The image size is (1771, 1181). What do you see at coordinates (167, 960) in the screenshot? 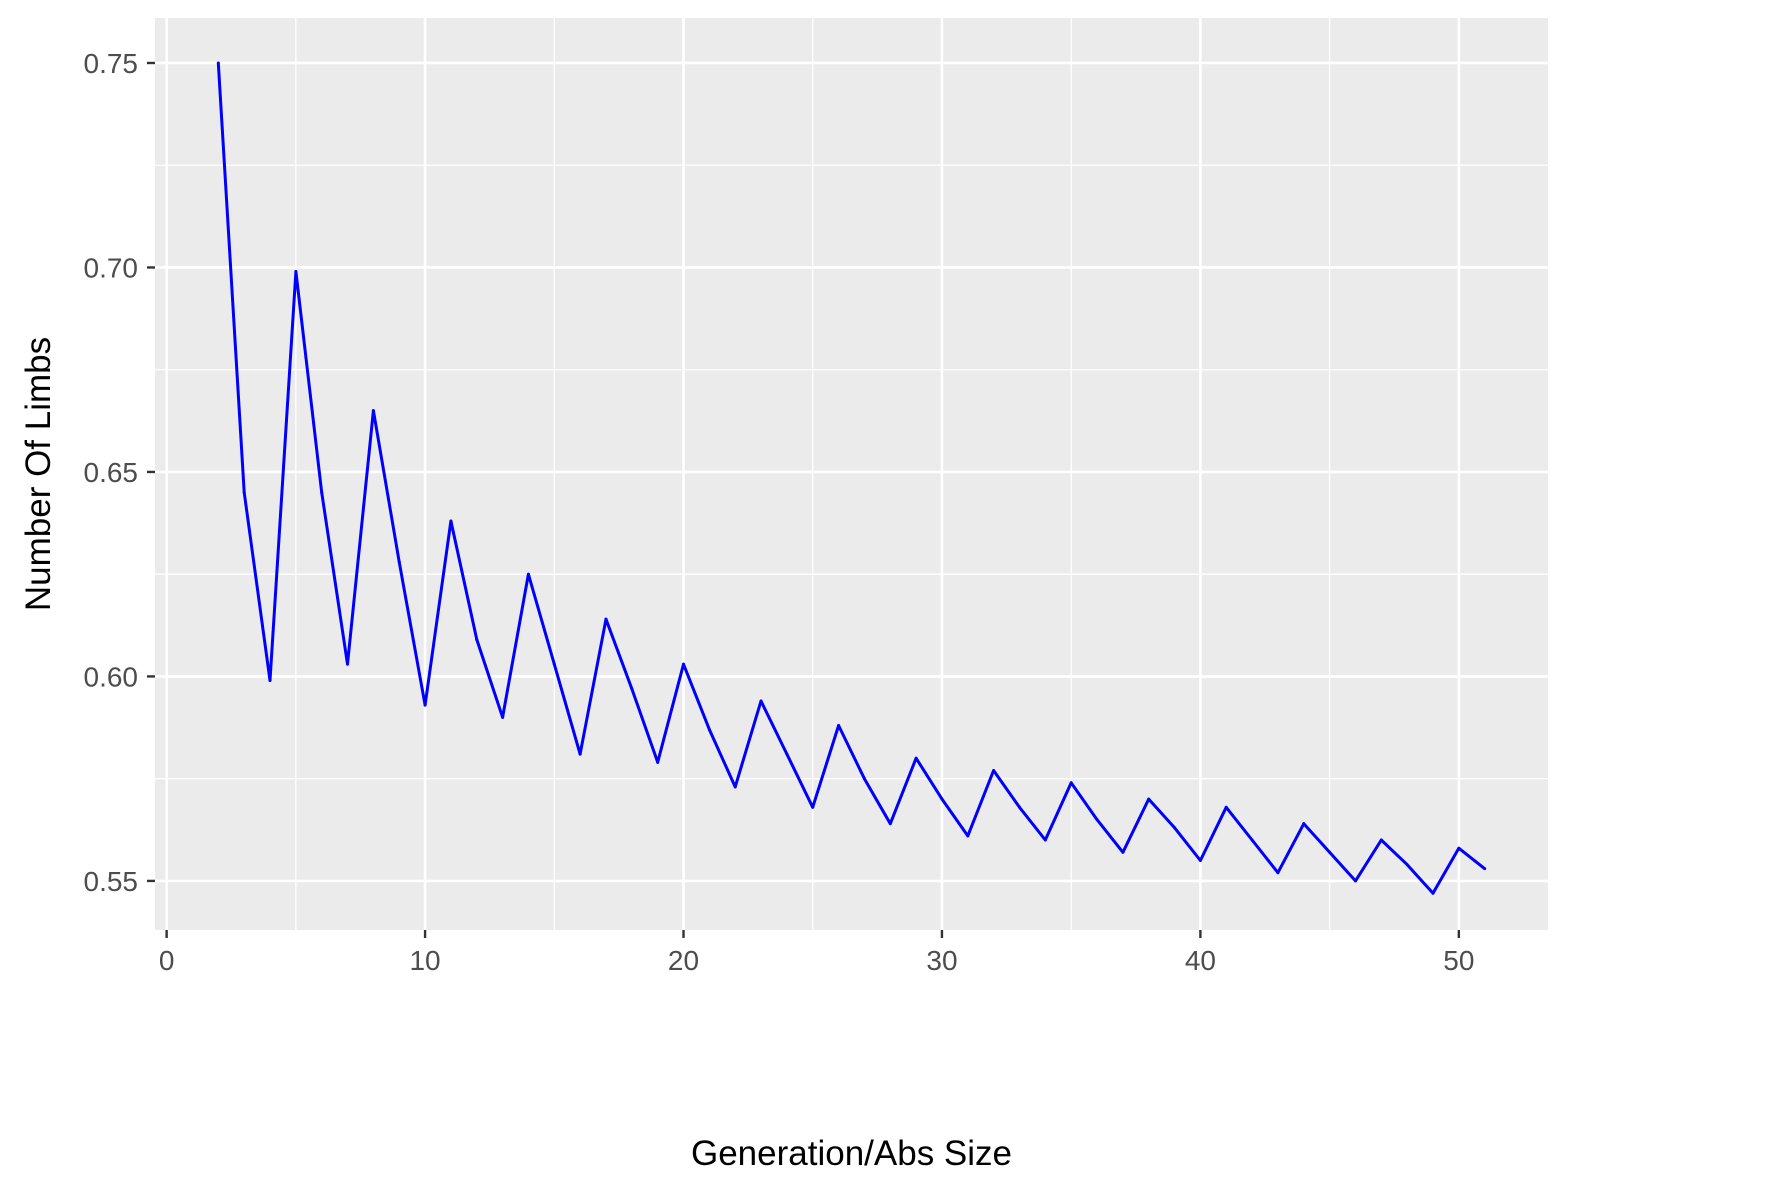
I see `x-tick-label: 0` at bounding box center [167, 960].